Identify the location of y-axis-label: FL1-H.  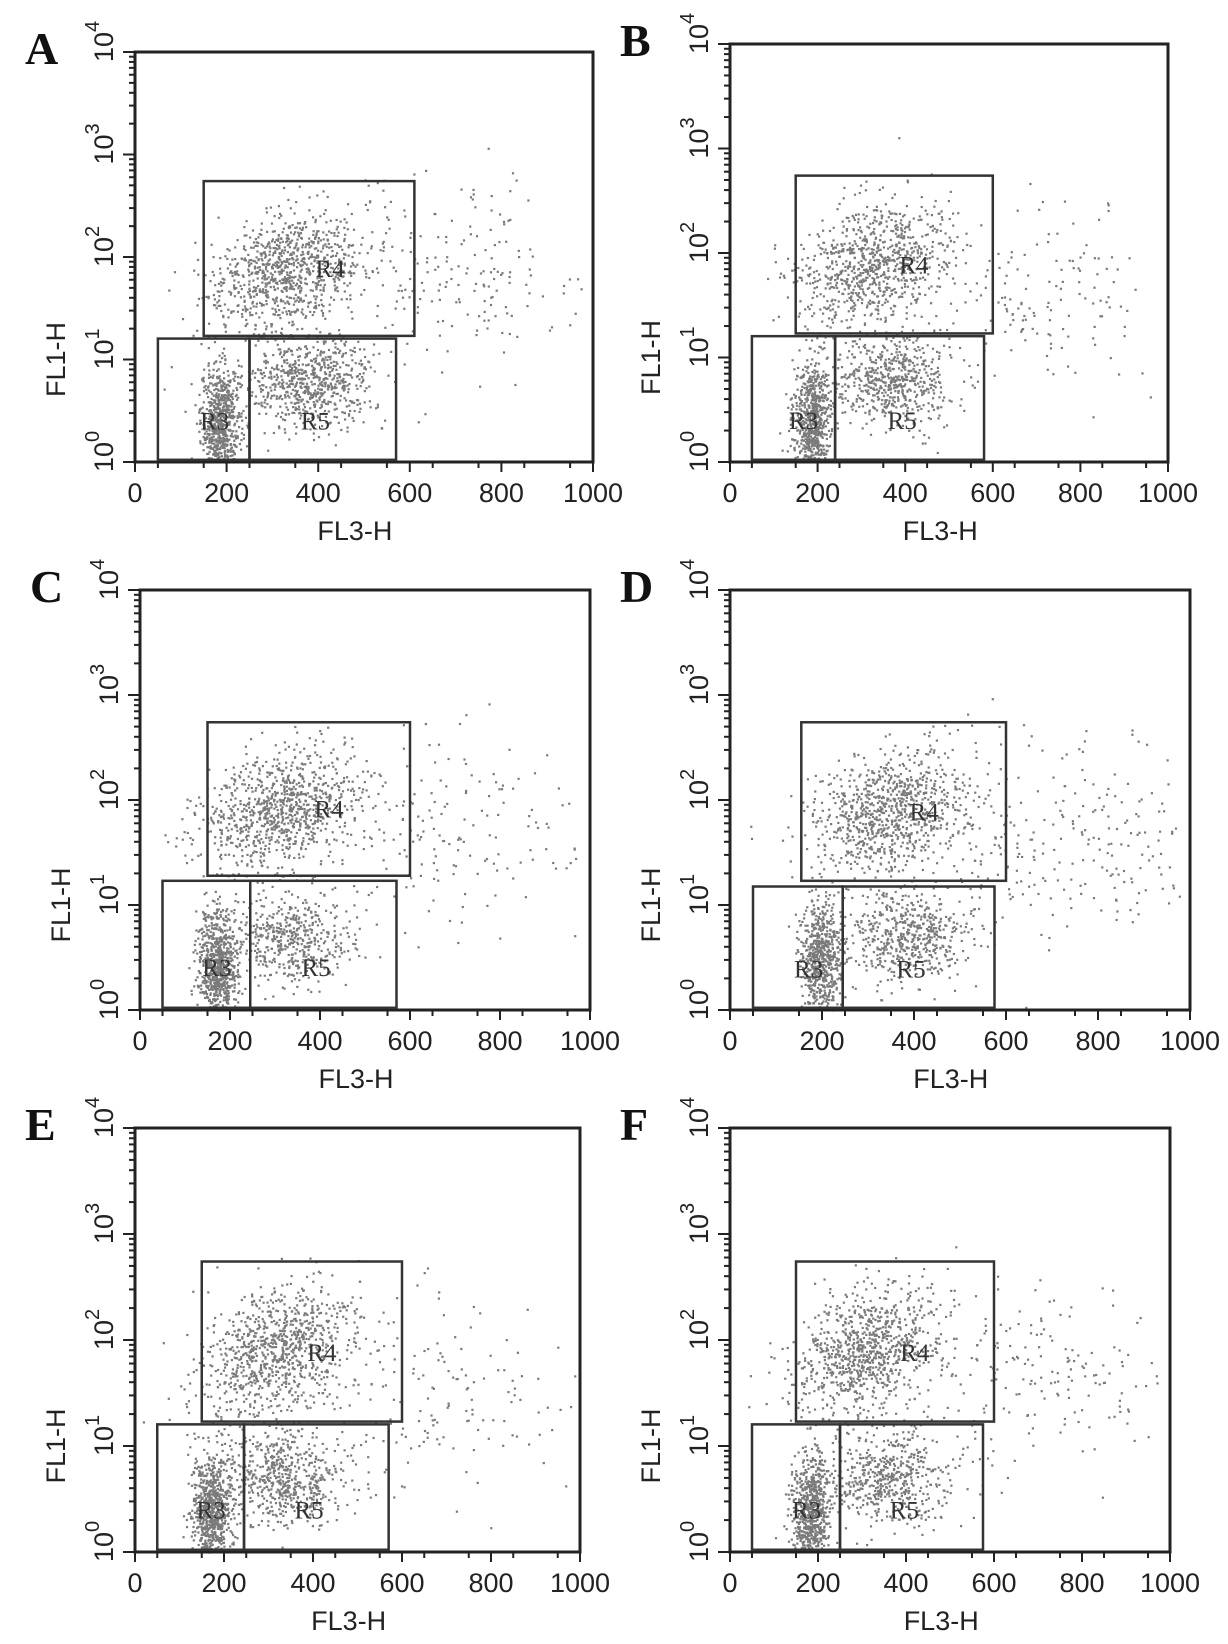
(56, 359).